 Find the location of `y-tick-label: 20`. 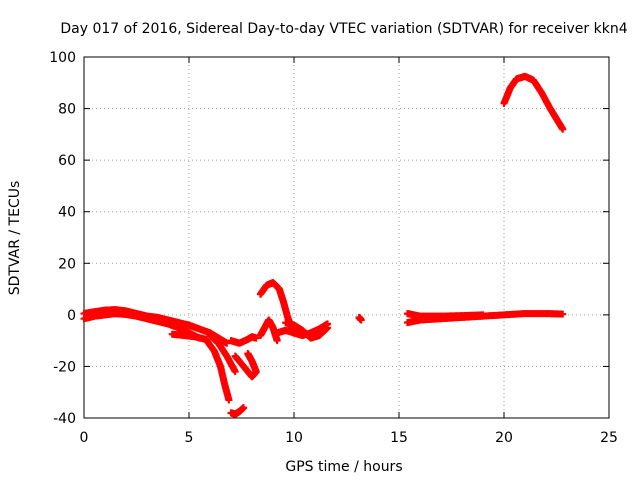

y-tick-label: 20 is located at coordinates (67, 264).